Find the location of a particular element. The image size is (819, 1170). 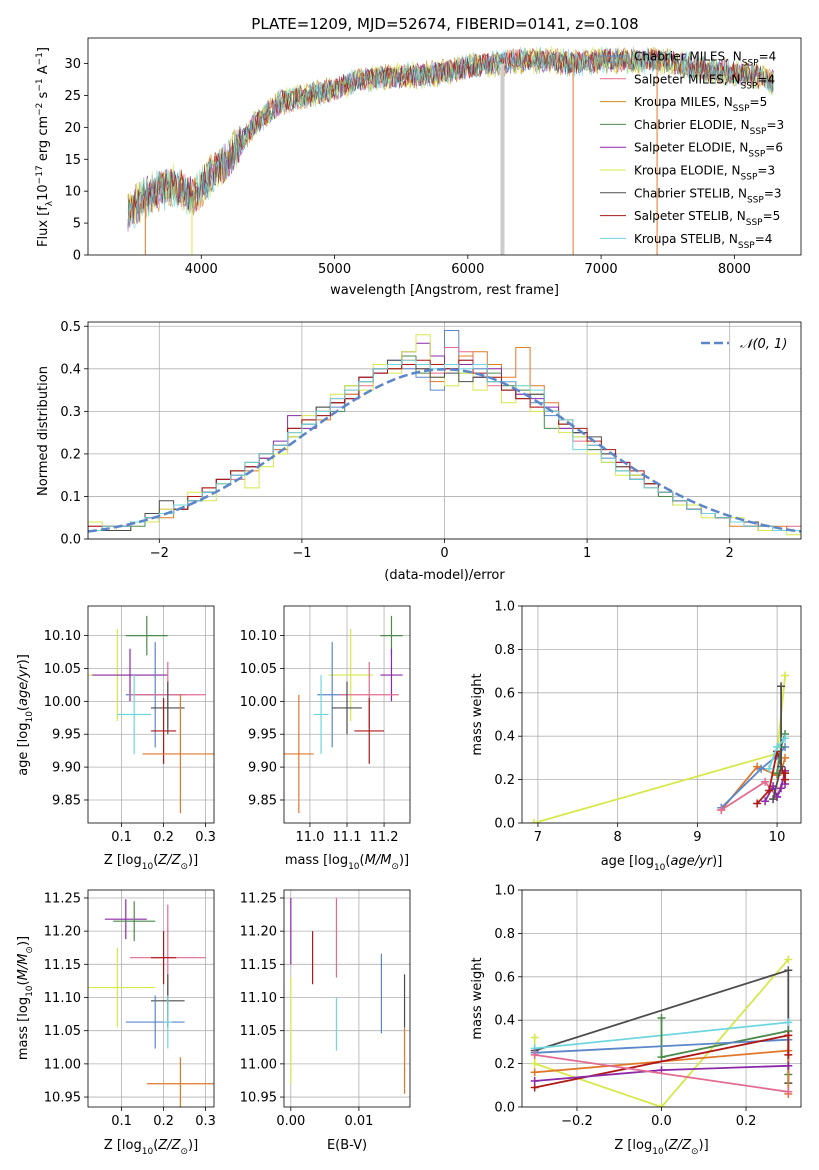

y-tick-label: 11.15 is located at coordinates (62, 965).